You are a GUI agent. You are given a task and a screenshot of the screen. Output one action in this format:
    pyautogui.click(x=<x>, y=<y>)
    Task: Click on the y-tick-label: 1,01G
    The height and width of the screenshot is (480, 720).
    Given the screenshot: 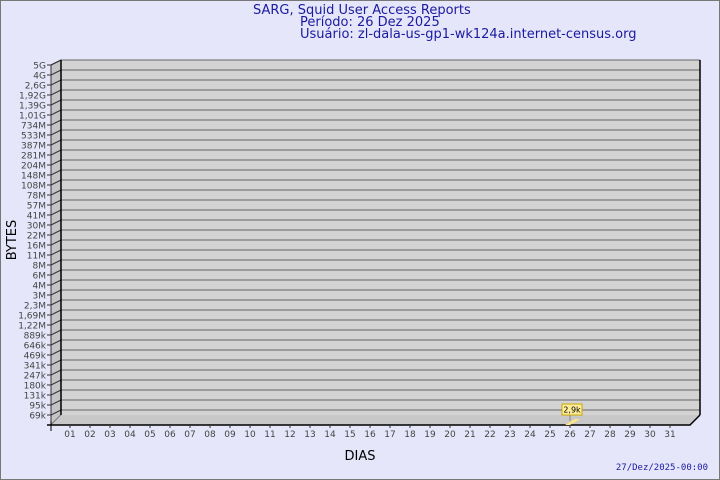 What is the action you would take?
    pyautogui.click(x=32, y=117)
    